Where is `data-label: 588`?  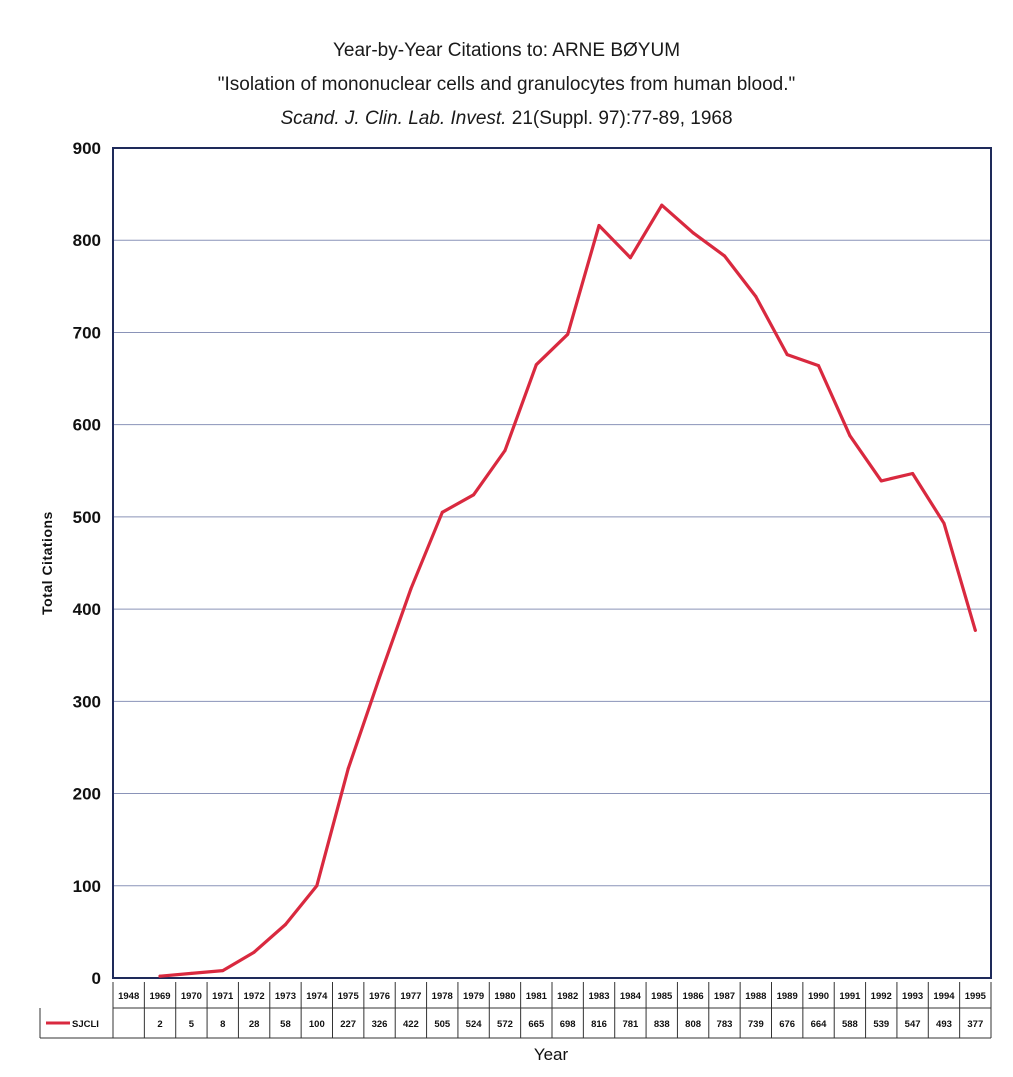
data-label: 588 is located at coordinates (850, 1024).